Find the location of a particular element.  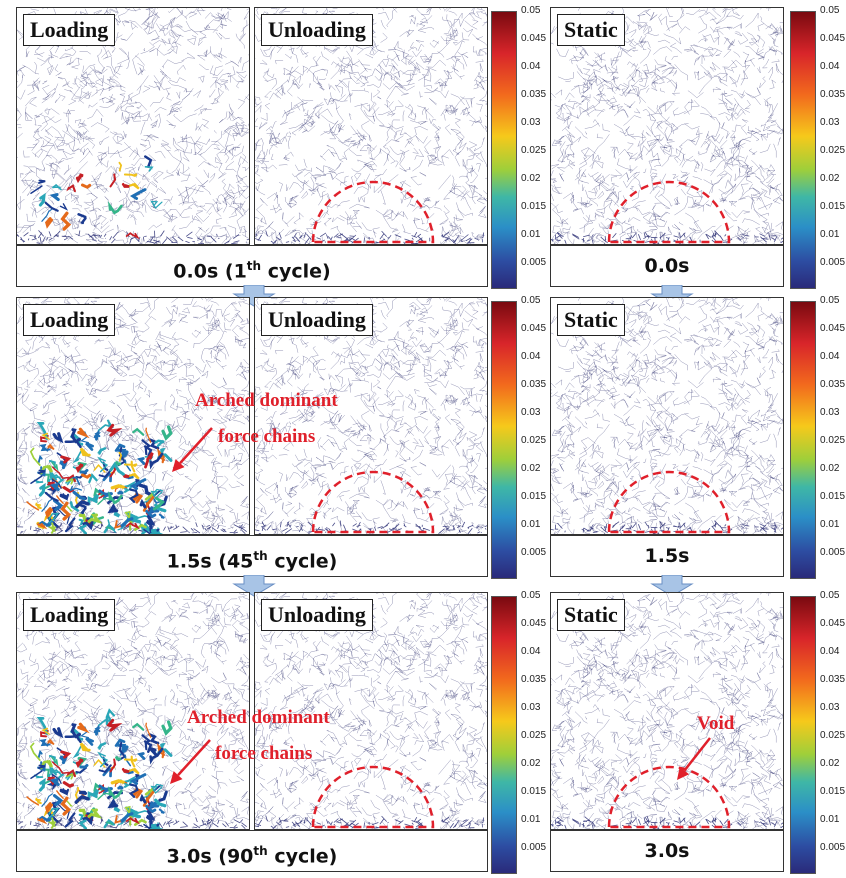

cyclic-time-label: 1.5s (45th cycle) is located at coordinates (252, 556).